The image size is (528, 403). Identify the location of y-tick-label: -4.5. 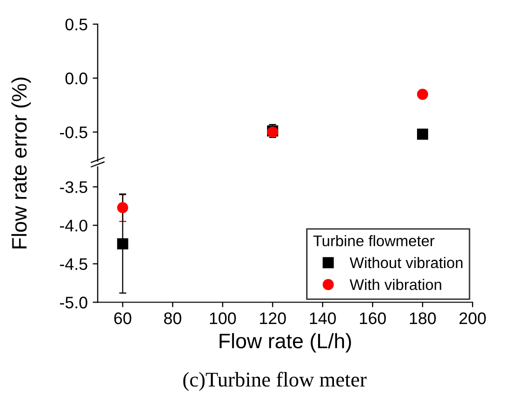
(74, 264).